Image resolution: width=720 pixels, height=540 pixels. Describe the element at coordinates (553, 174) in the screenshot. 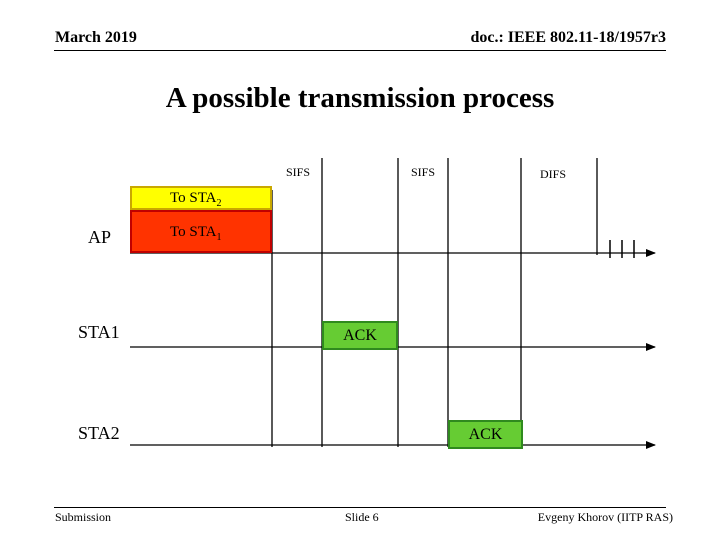

I see `difs-label: DIFS` at that location.